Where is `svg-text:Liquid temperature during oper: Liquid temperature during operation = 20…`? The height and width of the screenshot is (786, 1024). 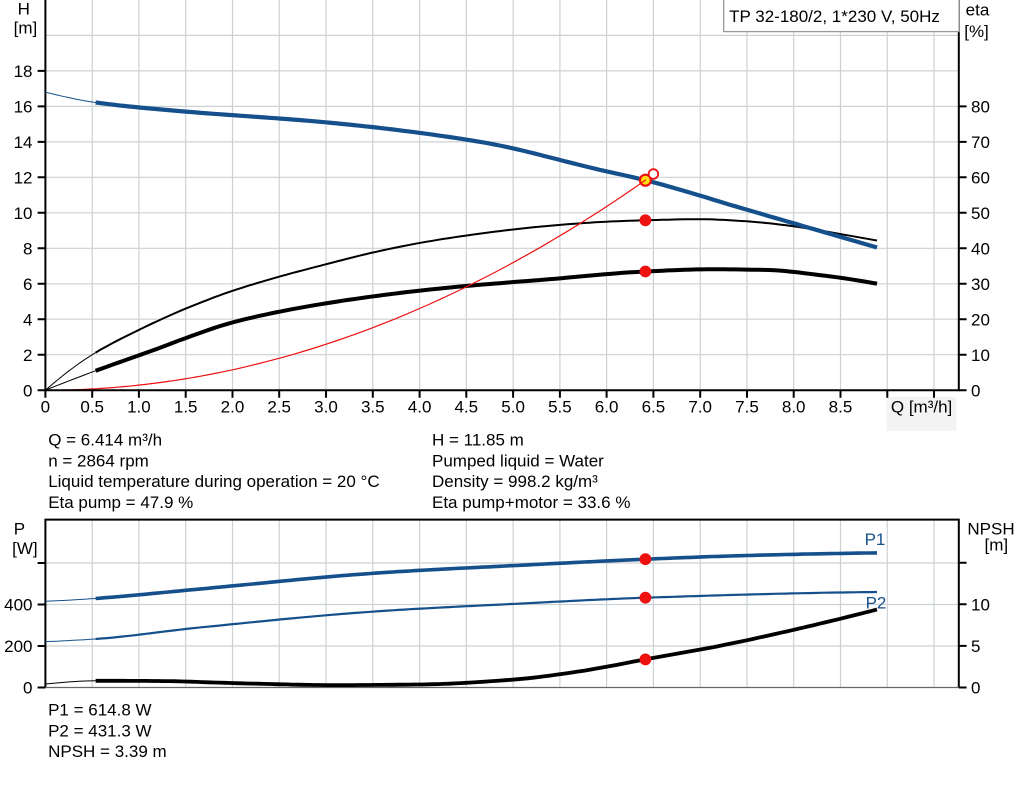 svg-text:Liquid temperature during oper: Liquid temperature during operation = 20… is located at coordinates (213, 481).